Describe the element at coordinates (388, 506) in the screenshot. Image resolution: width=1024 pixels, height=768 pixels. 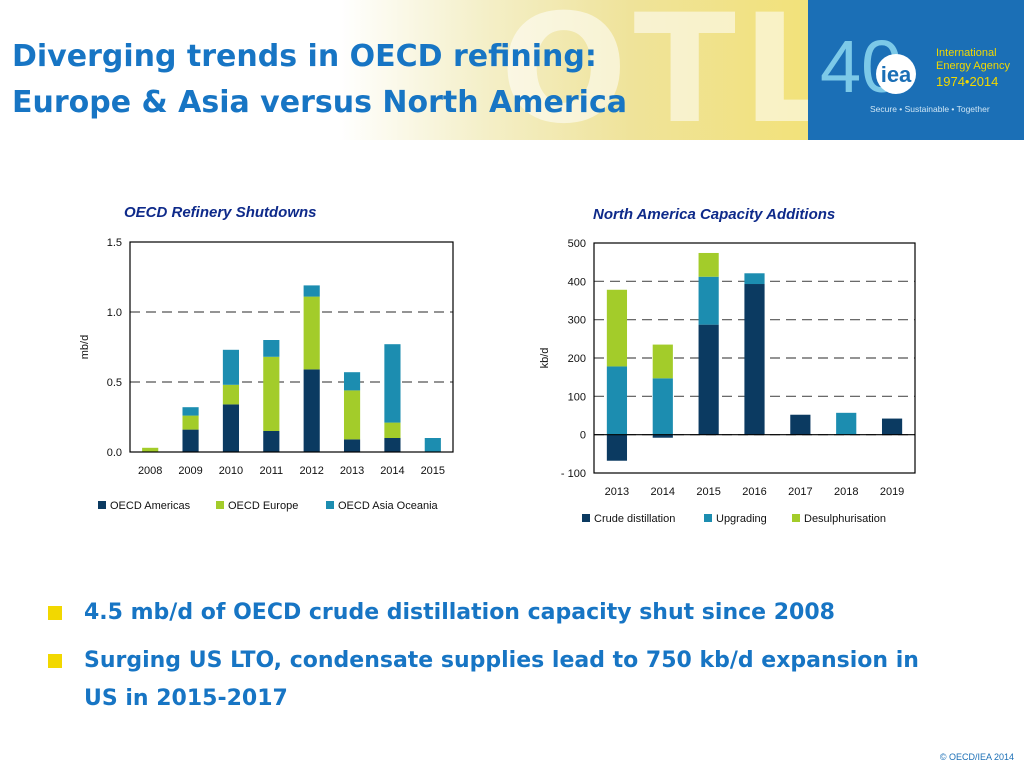
I see `legend-label: OECD Asia Oceania` at that location.